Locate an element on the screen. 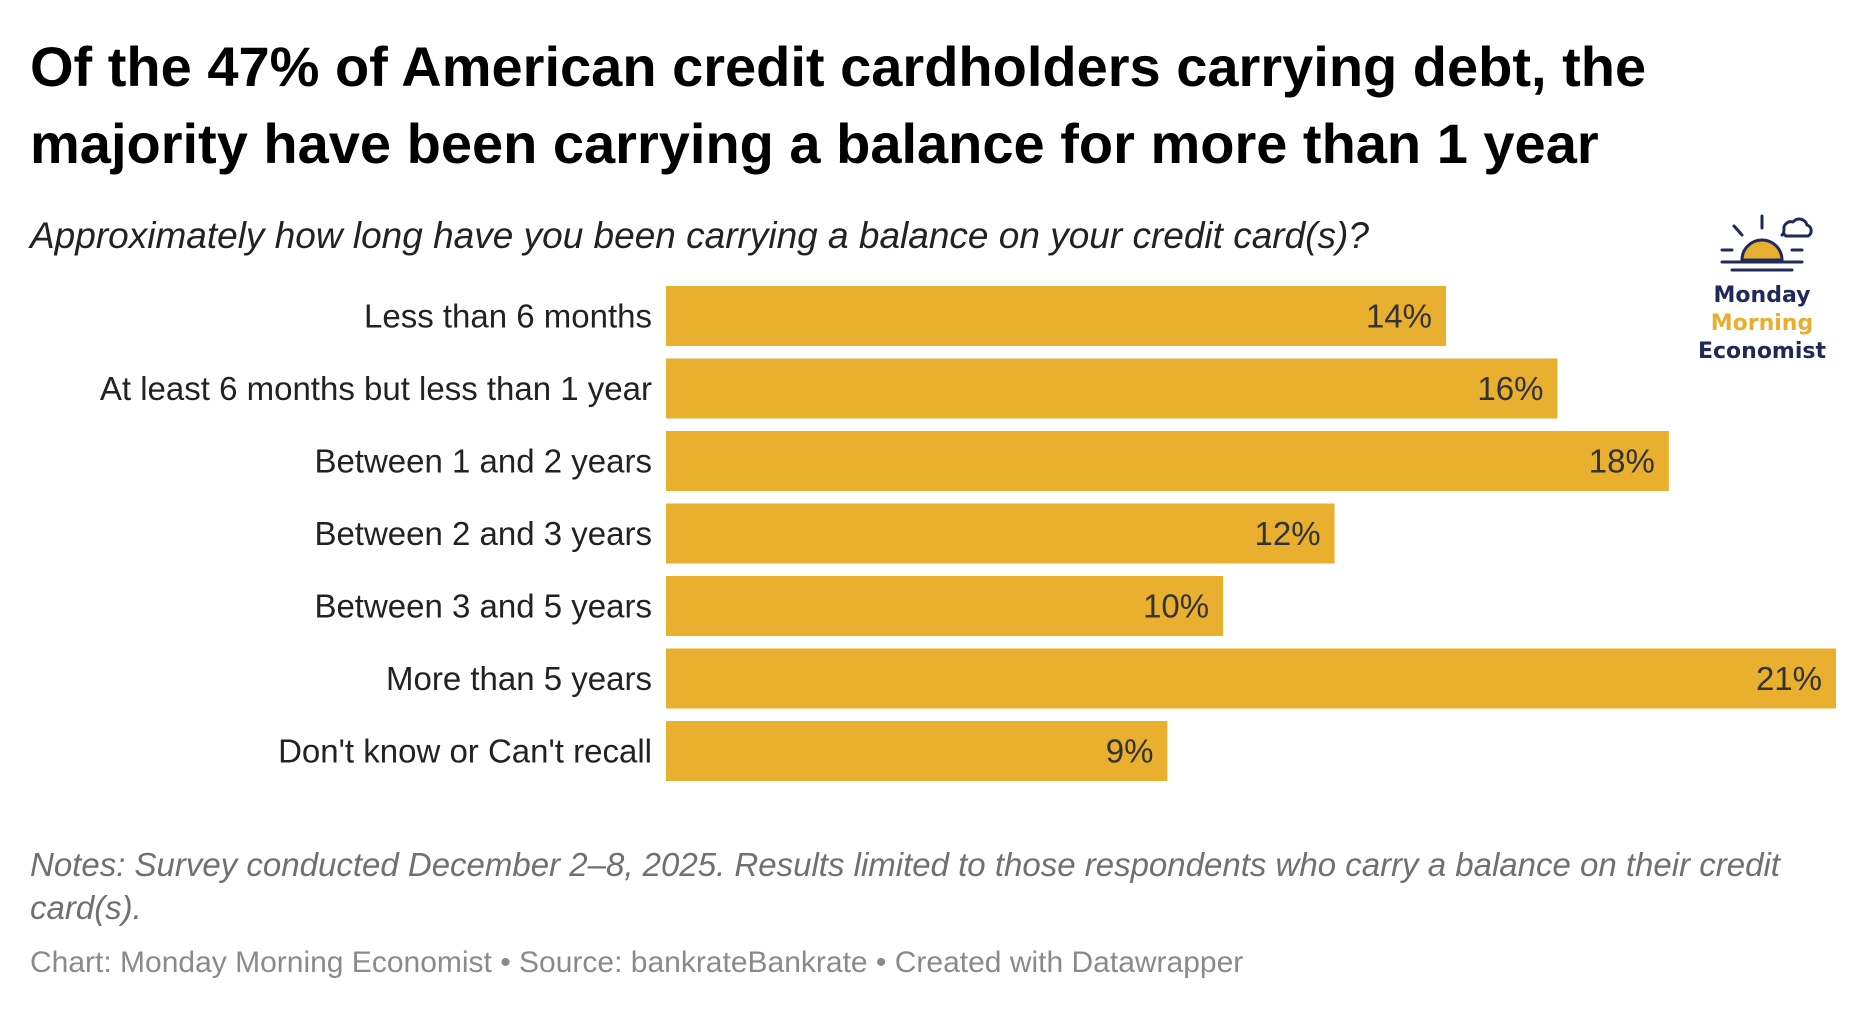 The height and width of the screenshot is (1011, 1860). category-label: Less than 6 months is located at coordinates (508, 316).